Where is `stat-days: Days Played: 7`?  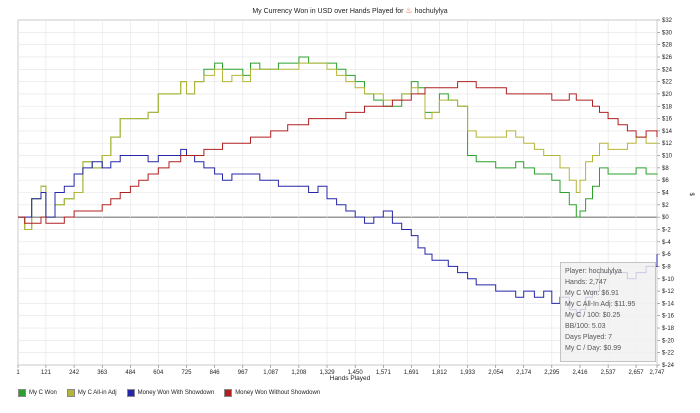
stat-days: Days Played: 7 is located at coordinates (589, 337).